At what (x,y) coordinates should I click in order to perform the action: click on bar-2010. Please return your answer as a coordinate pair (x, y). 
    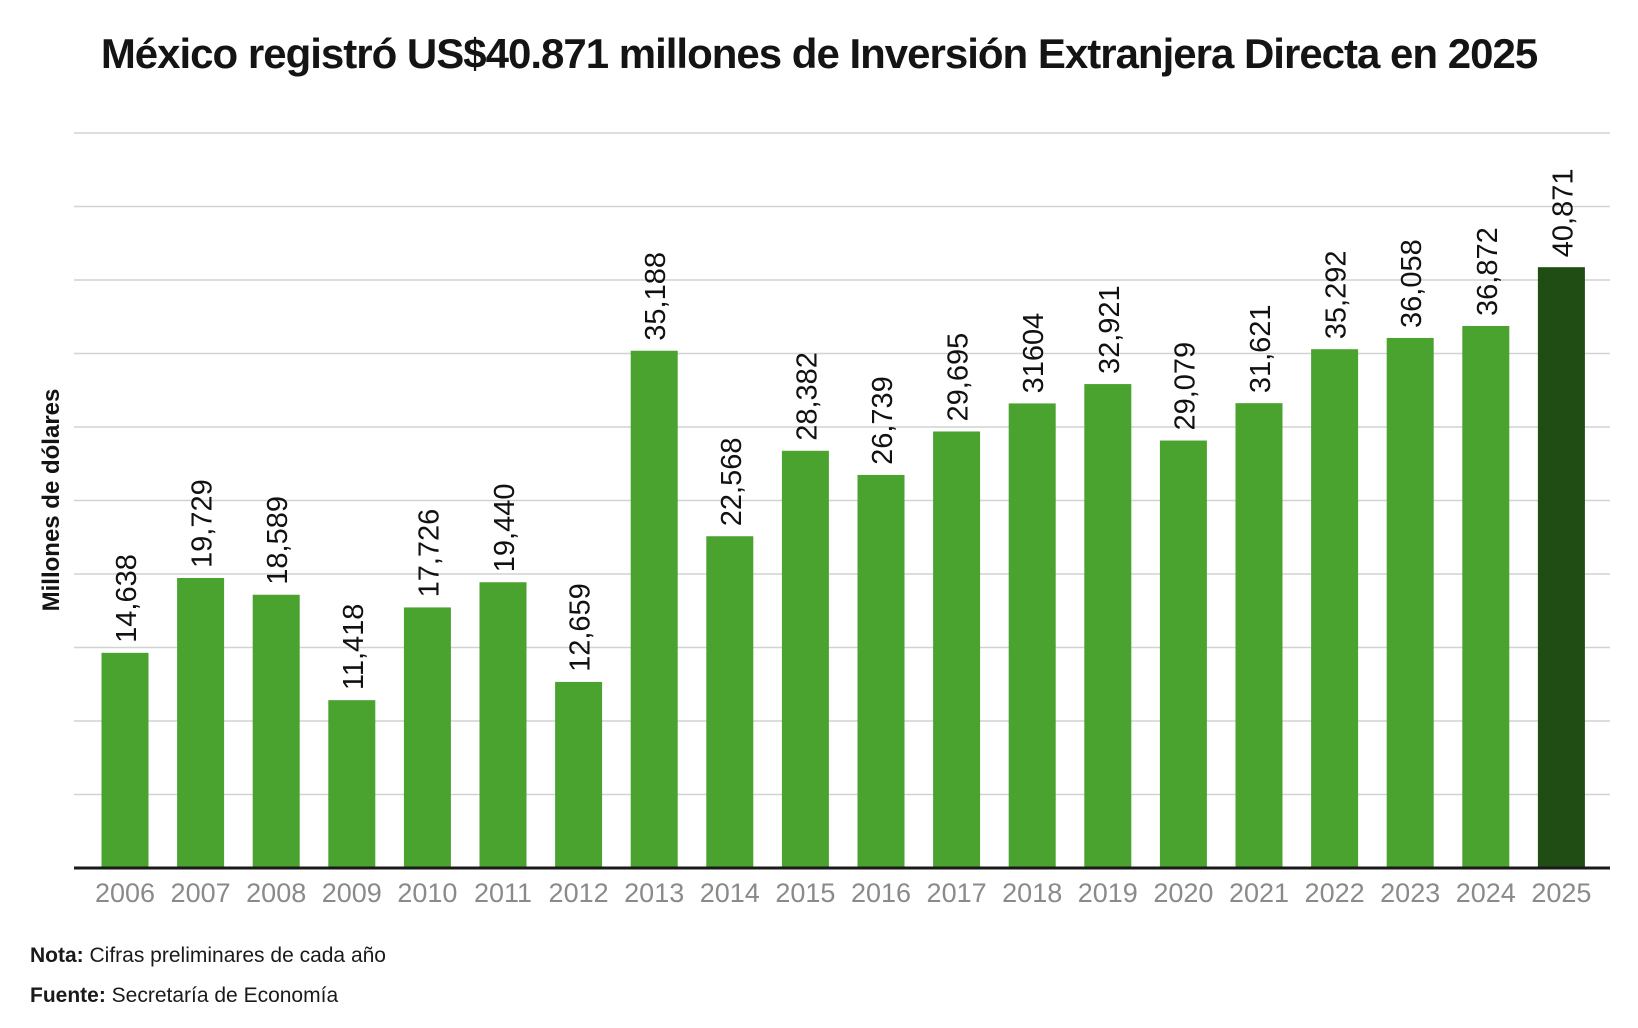
    Looking at the image, I should click on (427, 737).